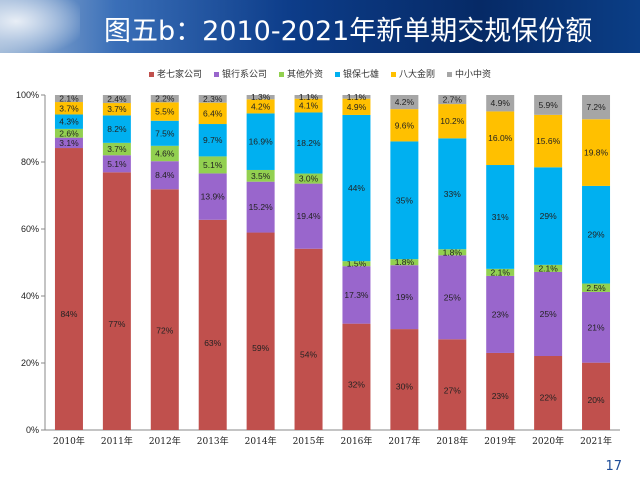 The image size is (640, 480). What do you see at coordinates (117, 164) in the screenshot?
I see `data-label: 5.1%` at bounding box center [117, 164].